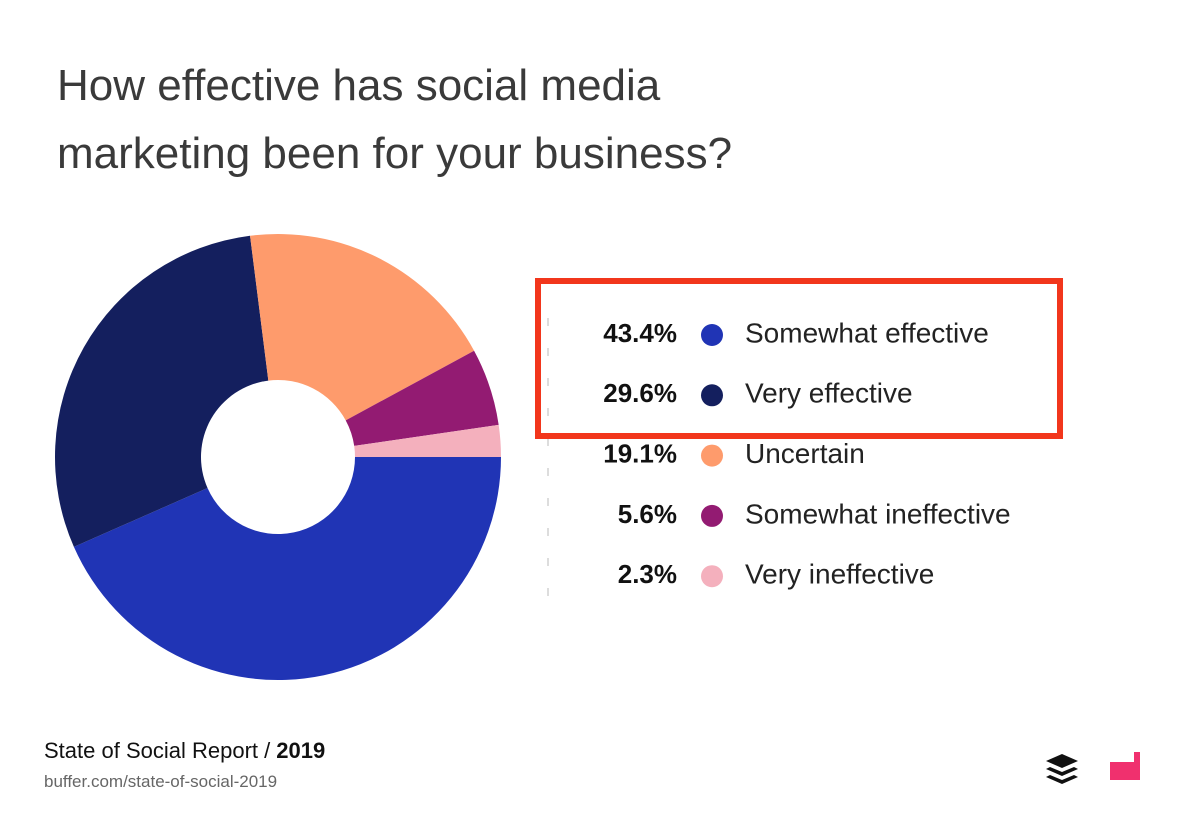  What do you see at coordinates (161, 781) in the screenshot?
I see `source-url: buffer.com/state-of-social-2019` at bounding box center [161, 781].